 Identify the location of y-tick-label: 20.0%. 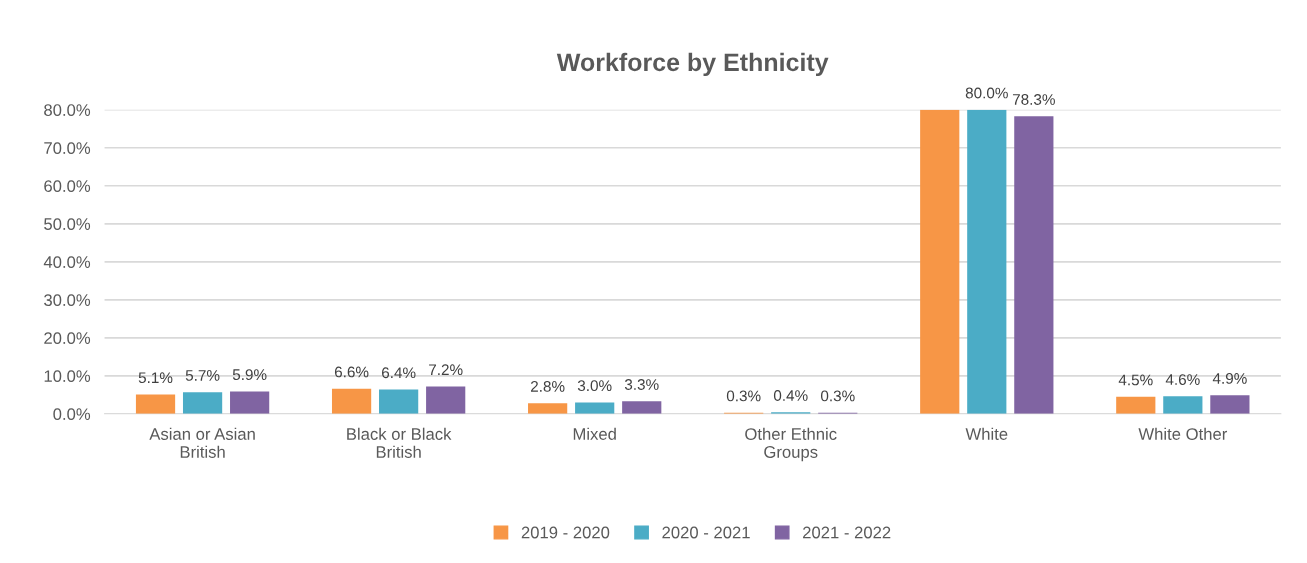
(67, 338).